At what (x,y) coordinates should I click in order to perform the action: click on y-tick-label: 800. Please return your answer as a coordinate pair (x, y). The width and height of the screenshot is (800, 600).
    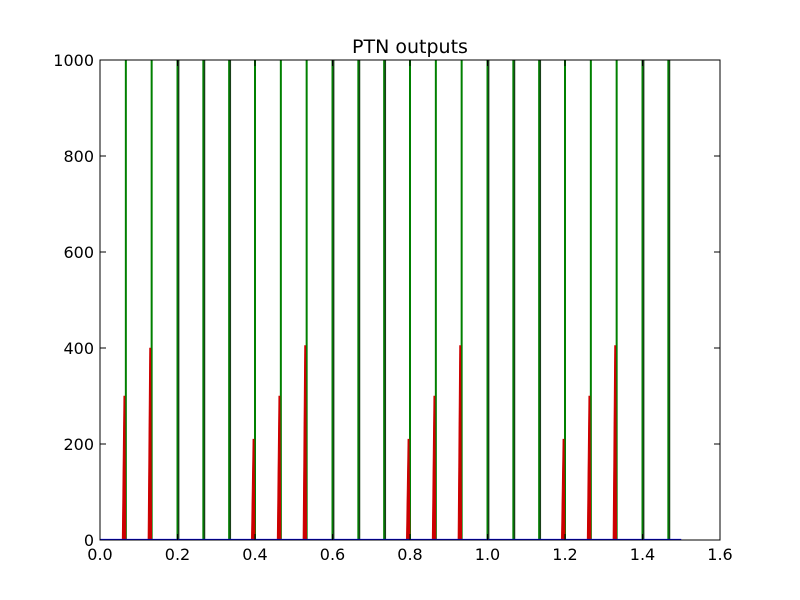
    Looking at the image, I should click on (78, 156).